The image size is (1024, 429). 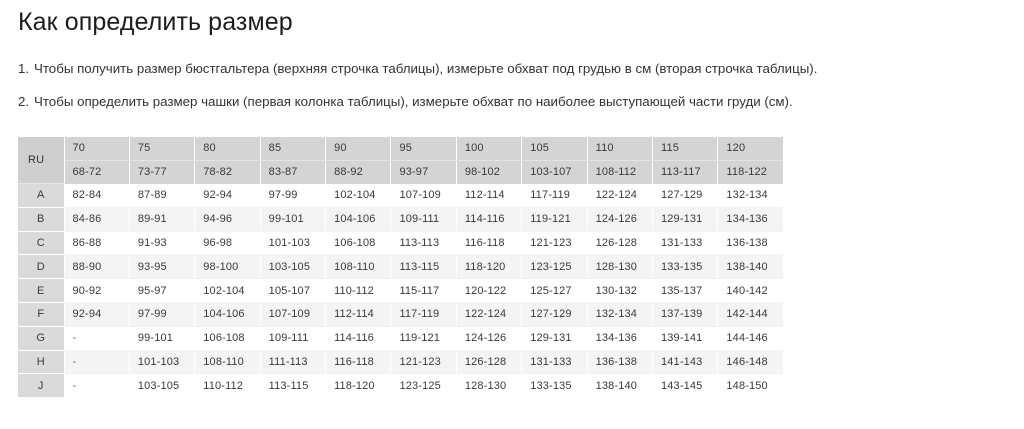 I want to click on band-size-header: 100, so click(x=489, y=149).